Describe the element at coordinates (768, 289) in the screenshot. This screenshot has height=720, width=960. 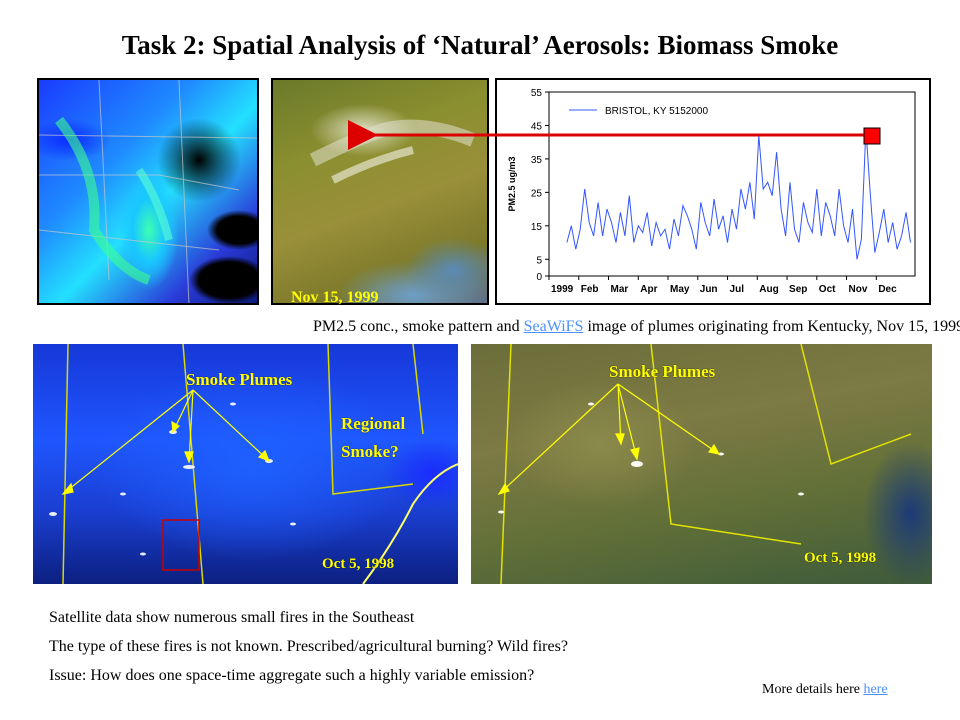
I see `x-tick-label: Aug` at that location.